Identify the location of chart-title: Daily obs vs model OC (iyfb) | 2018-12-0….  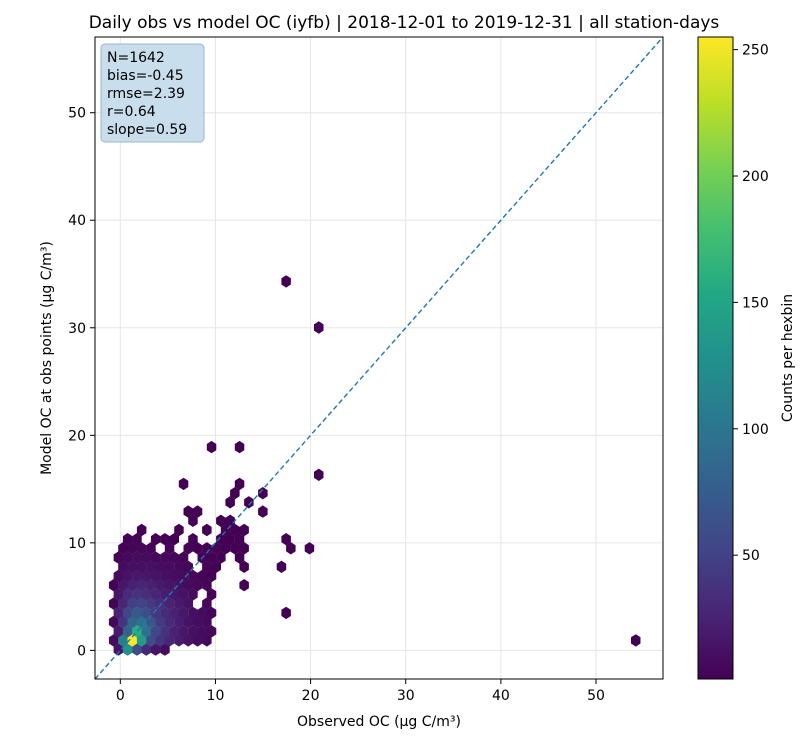
(404, 23).